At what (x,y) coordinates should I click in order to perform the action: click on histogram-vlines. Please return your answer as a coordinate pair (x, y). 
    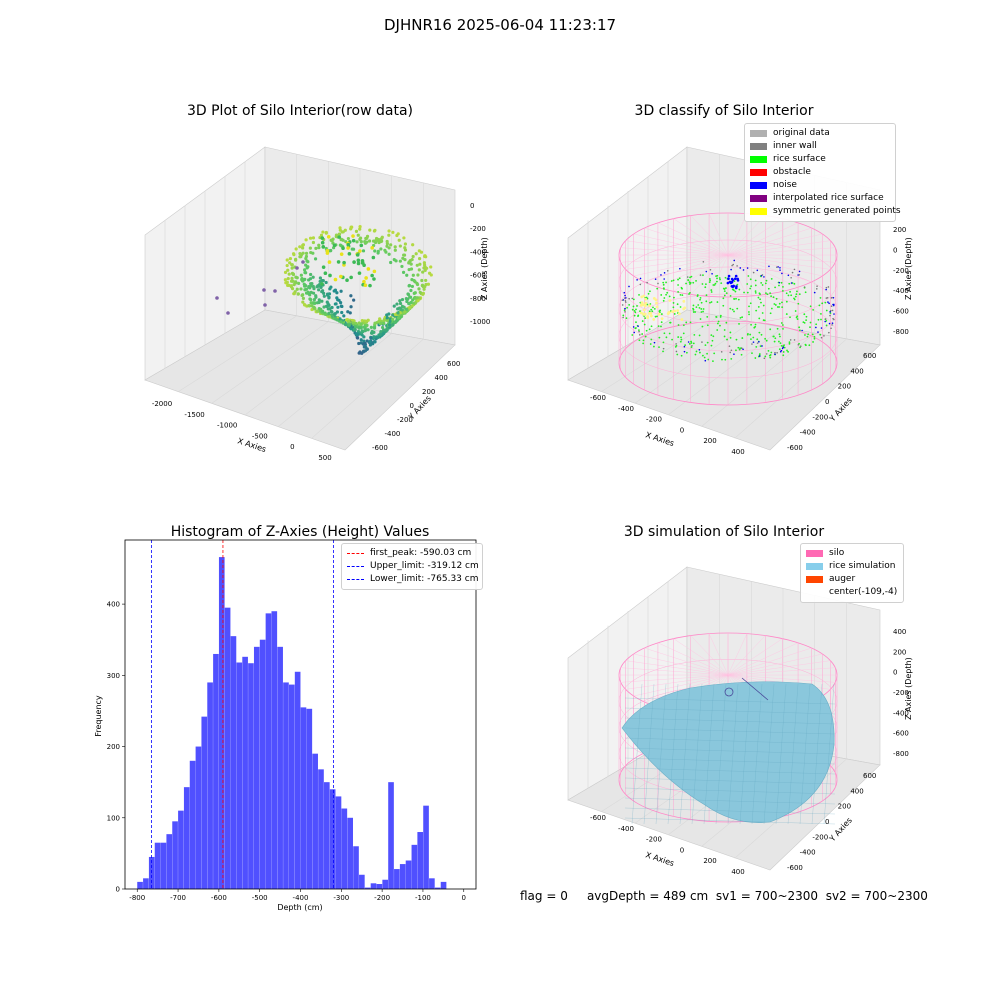
    Looking at the image, I should click on (242, 714).